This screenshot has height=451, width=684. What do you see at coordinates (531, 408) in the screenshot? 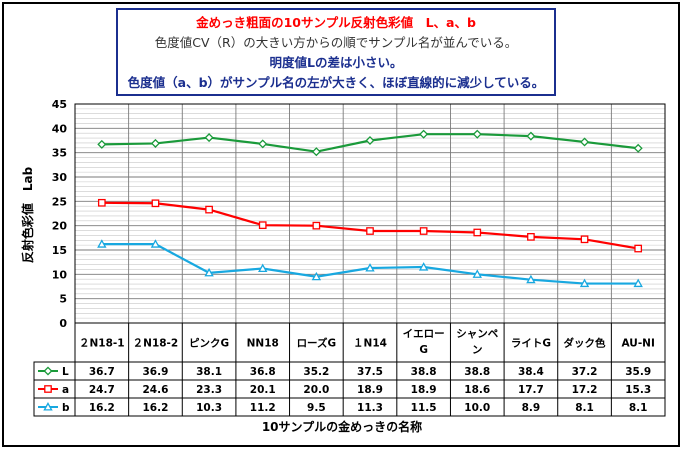
I see `table-cell: 8.9` at bounding box center [531, 408].